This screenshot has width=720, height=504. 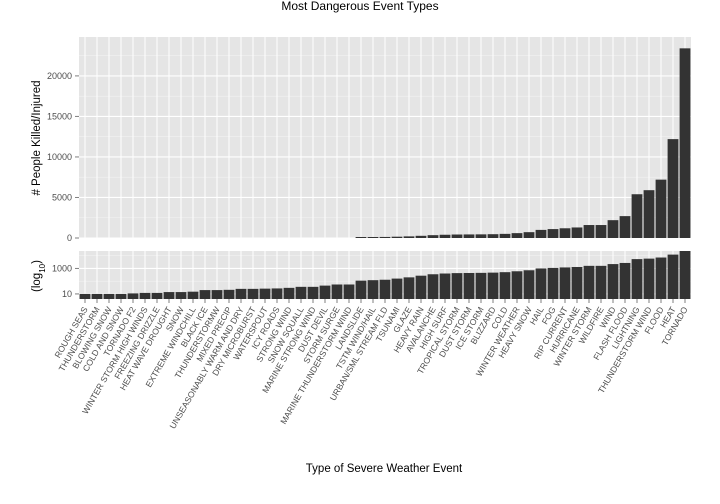 I want to click on log-panel: 10 1000, so click(x=371, y=275).